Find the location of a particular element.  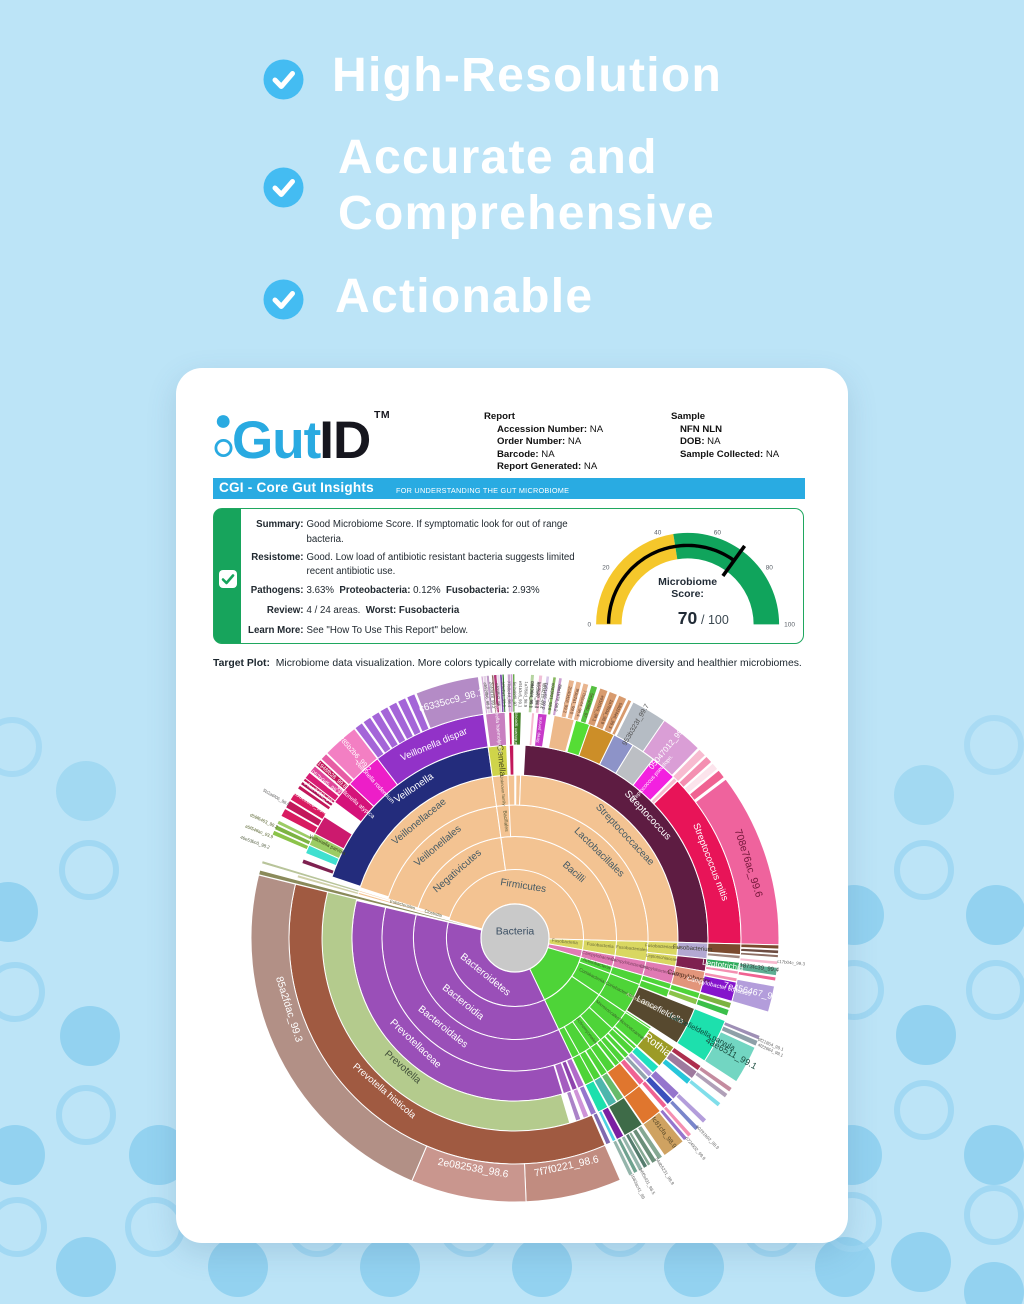

svg-text: Fusobacteriia is located at coordinates (601, 945).